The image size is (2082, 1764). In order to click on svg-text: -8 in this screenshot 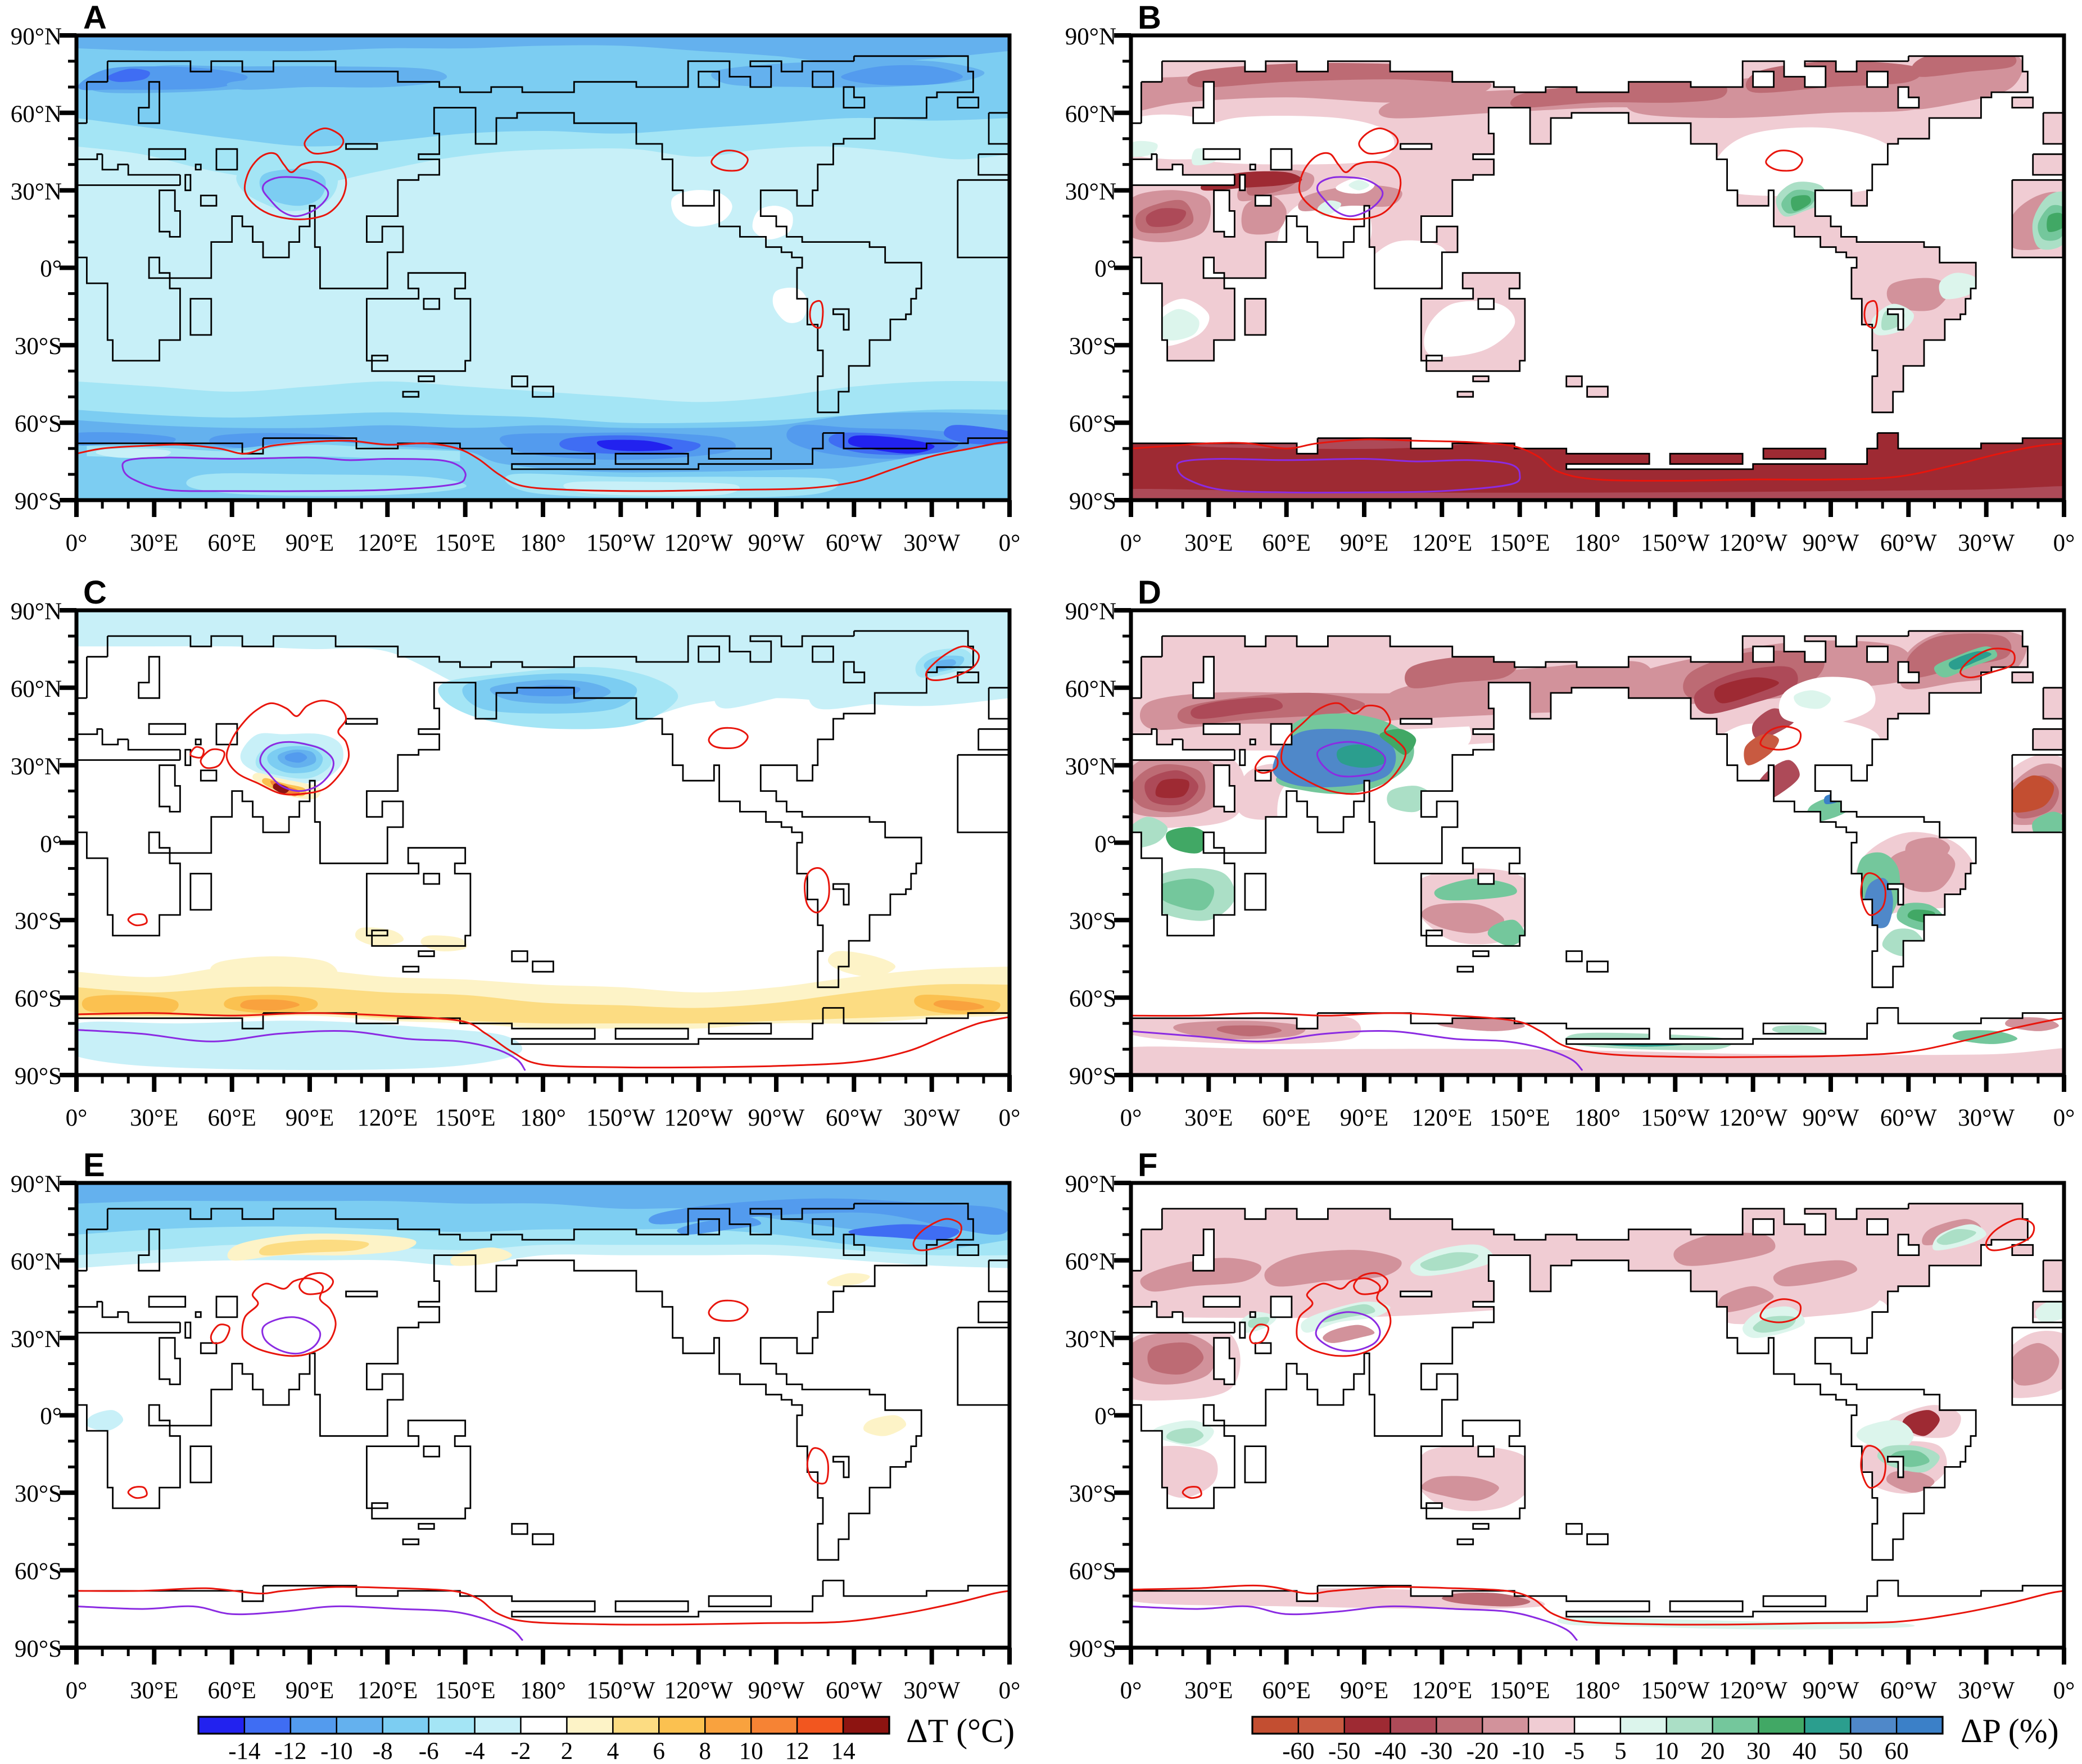, I will do `click(383, 1751)`.